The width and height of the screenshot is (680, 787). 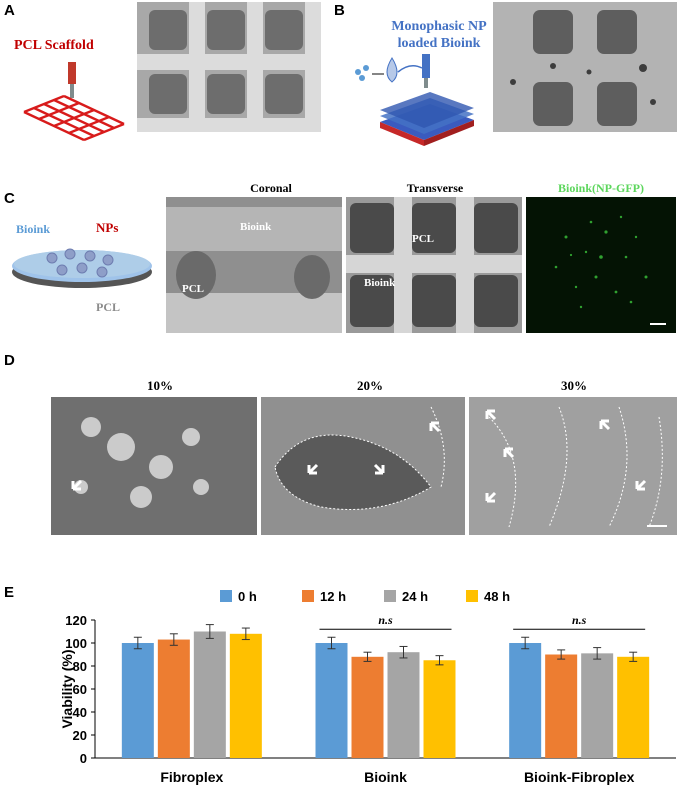 I want to click on legend-label-2: 24 h, so click(x=415, y=596).